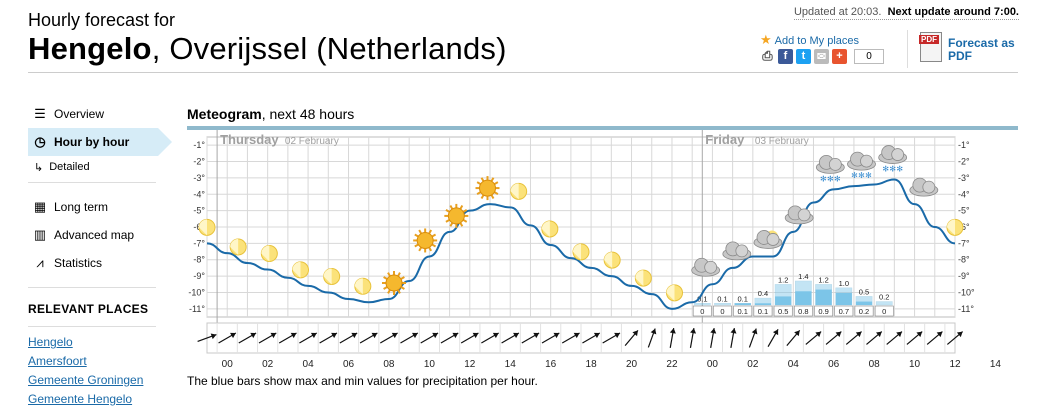  I want to click on share-row: ⎙ f t ✉ + 0, so click(822, 56).